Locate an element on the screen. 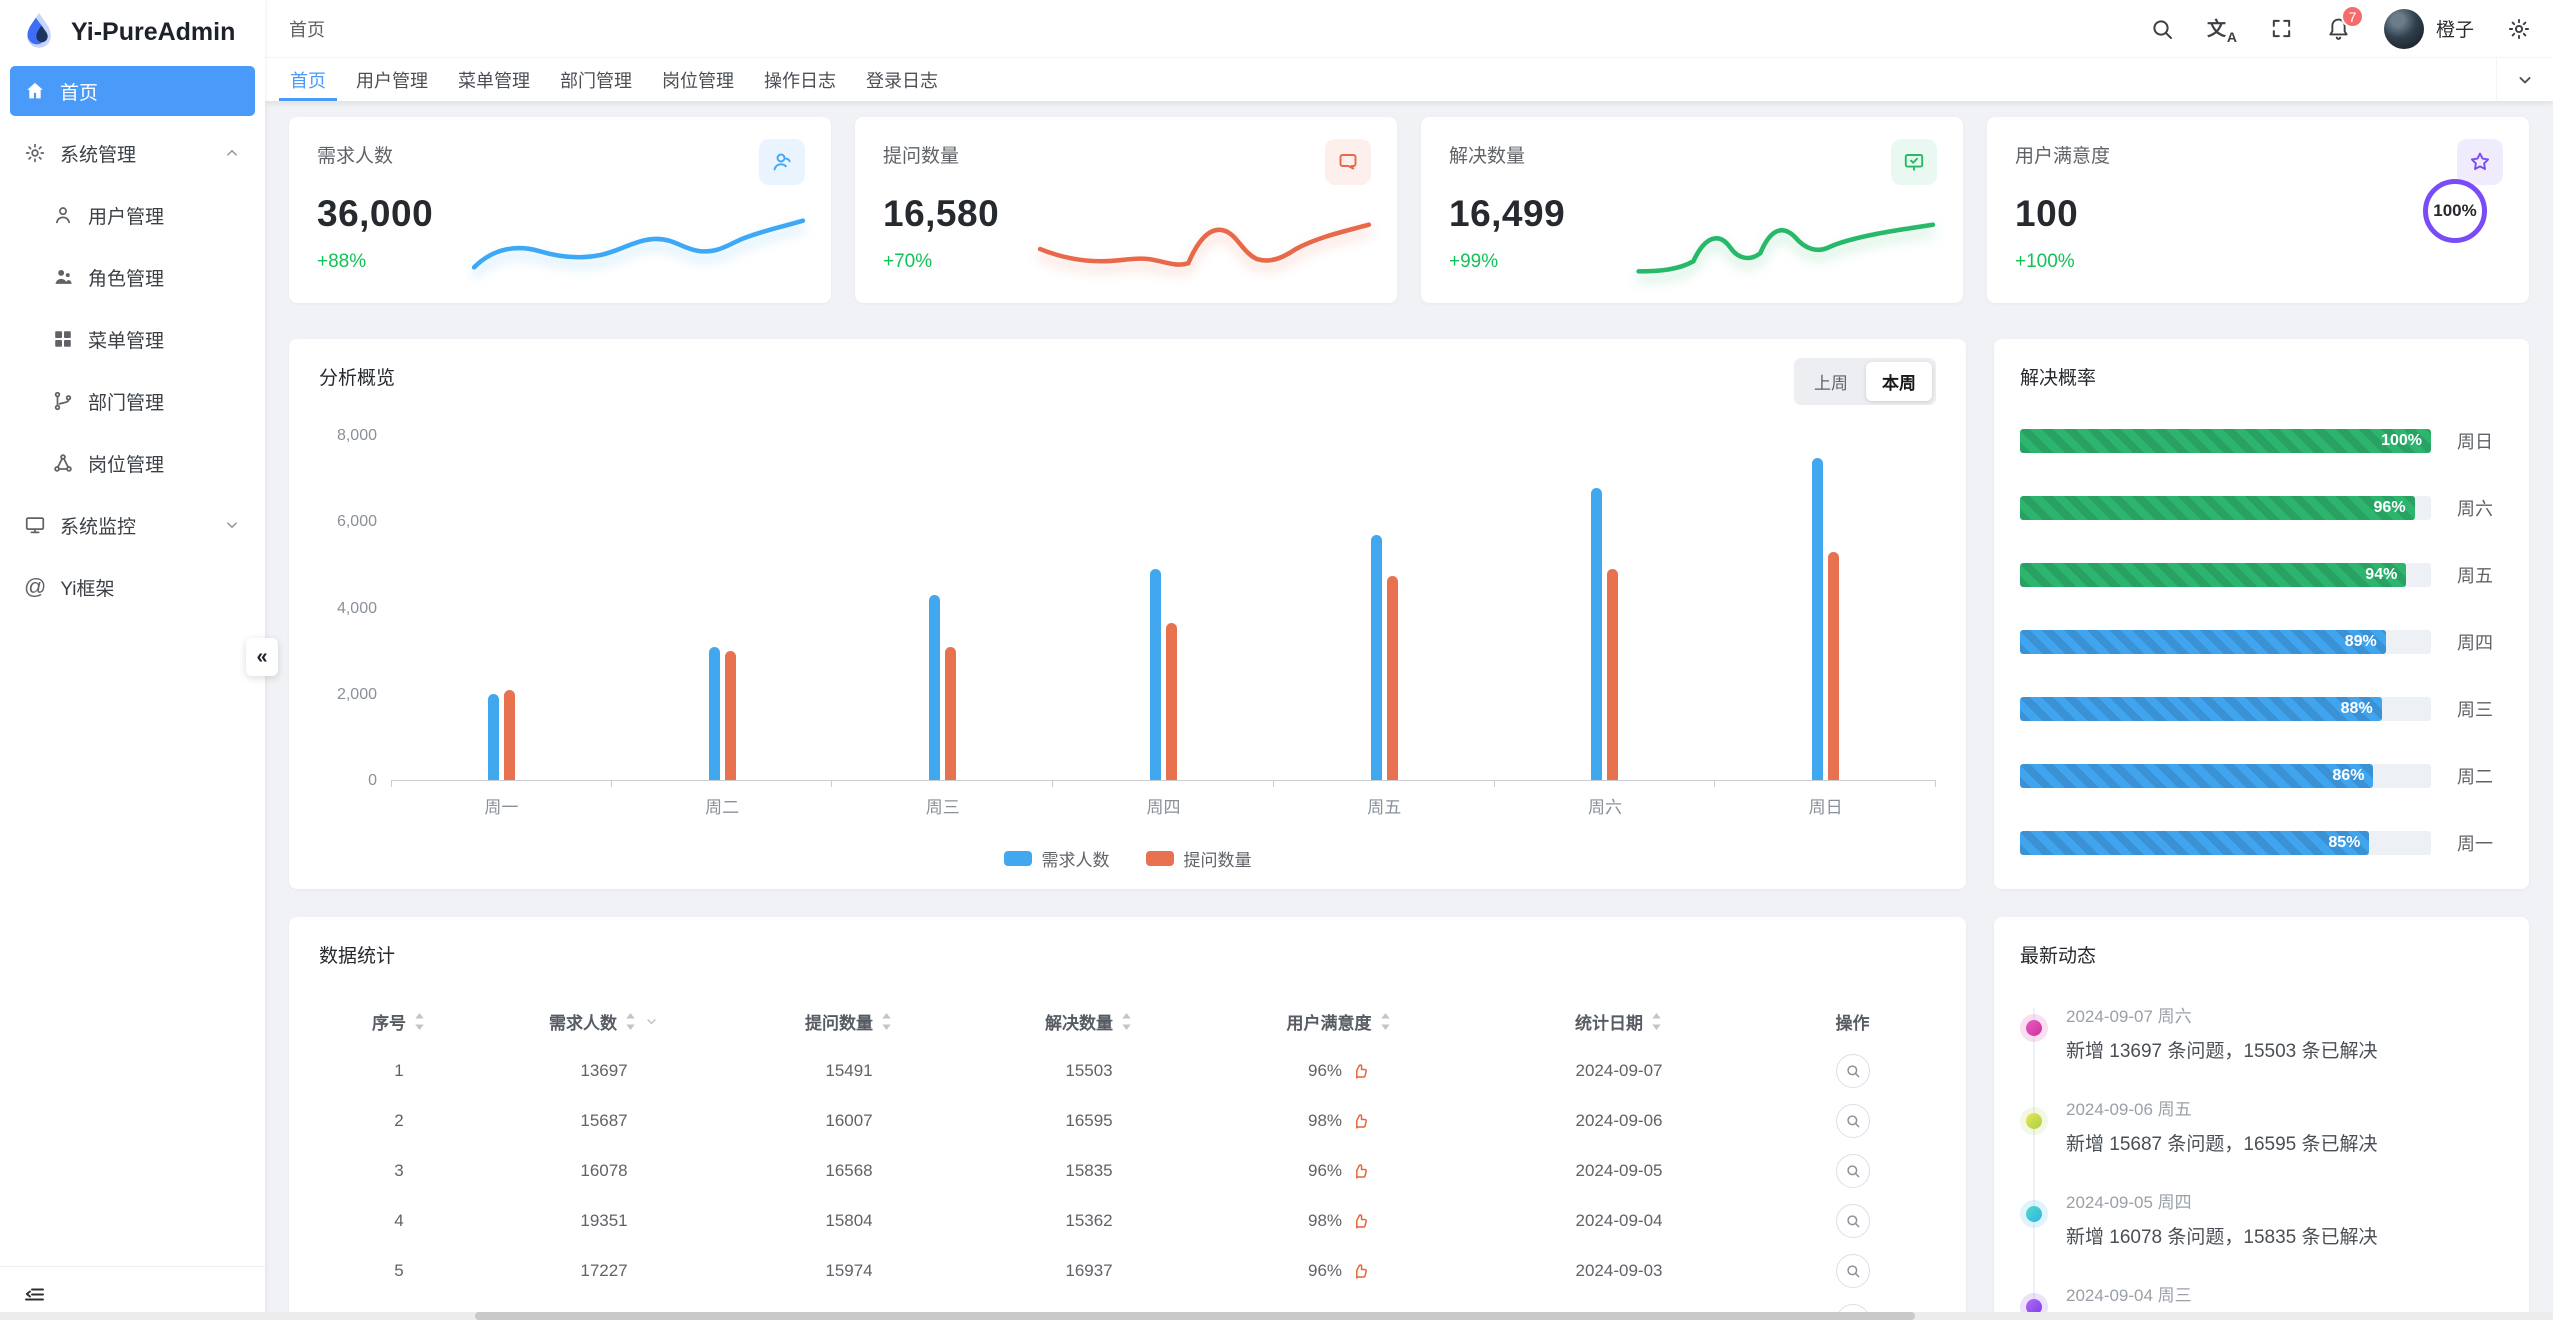  tag-list: 首页 用户管理 菜单管理 部门管理 岗位管理 操作日志 登录日志 is located at coordinates (614, 79).